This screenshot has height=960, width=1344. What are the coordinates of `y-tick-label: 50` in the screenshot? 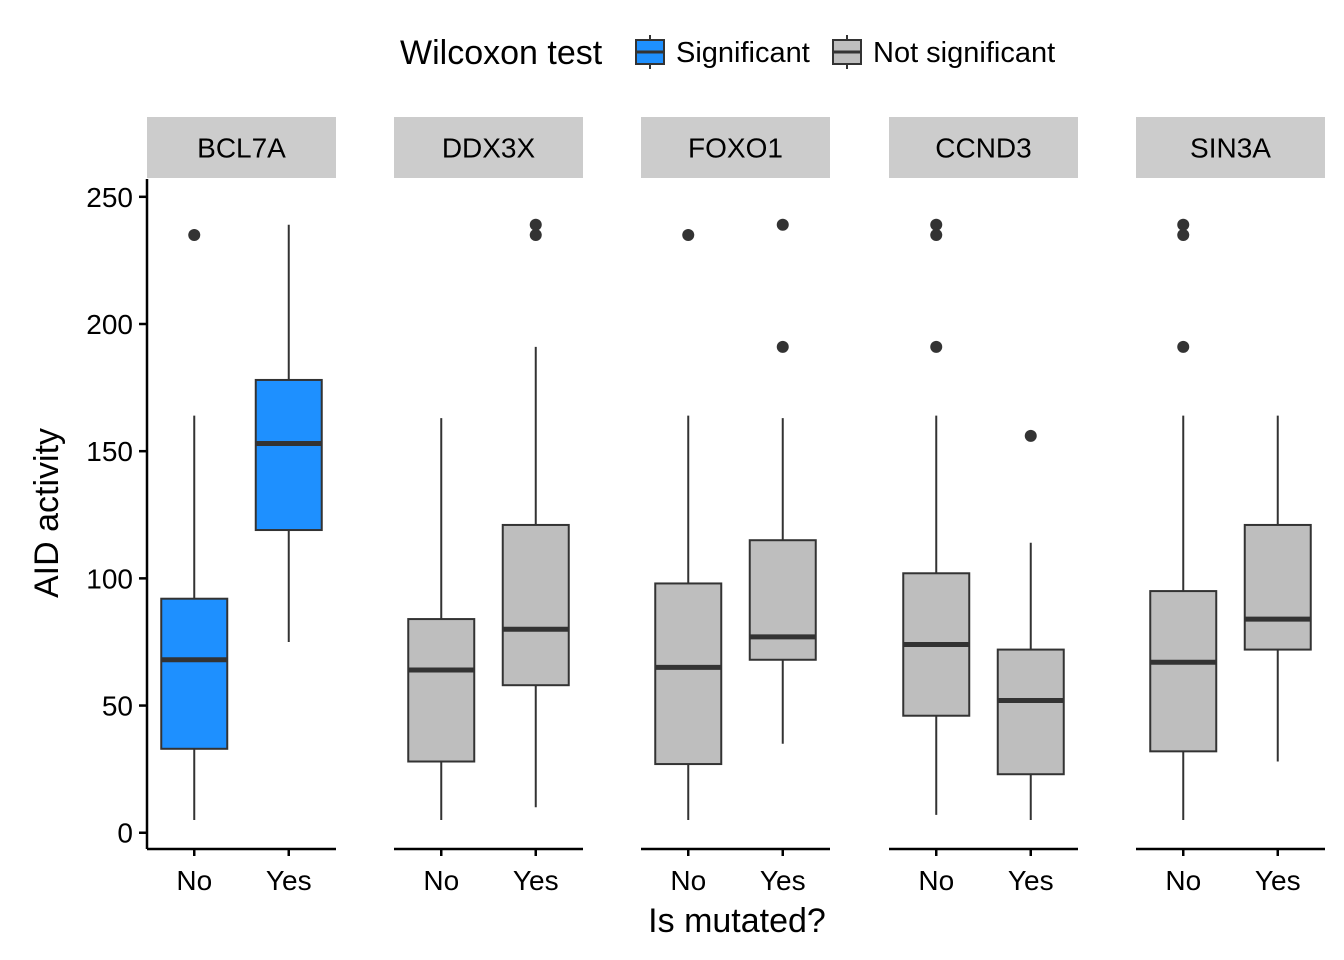 It's located at (117, 706).